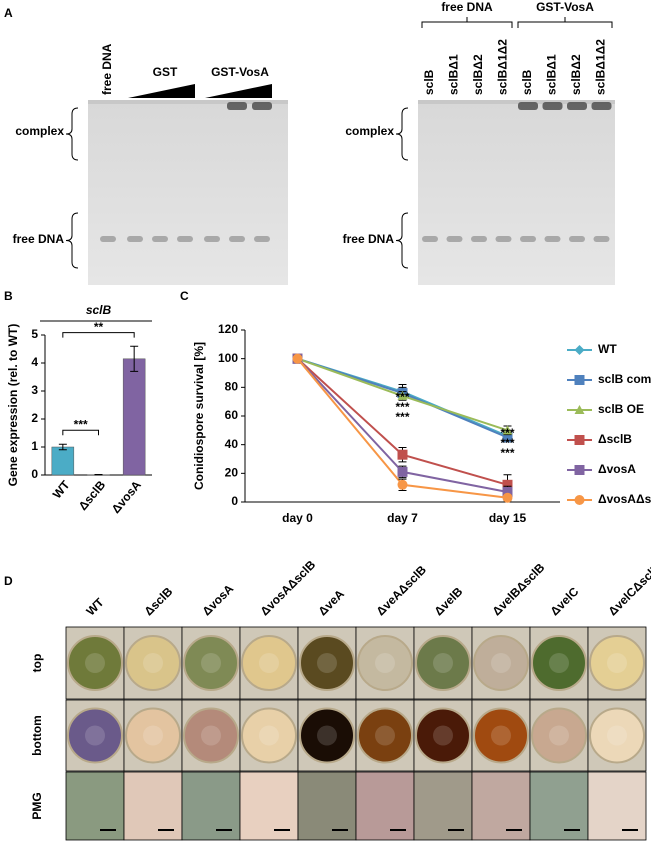  I want to click on strain-label: ΔvelC, so click(564, 601).